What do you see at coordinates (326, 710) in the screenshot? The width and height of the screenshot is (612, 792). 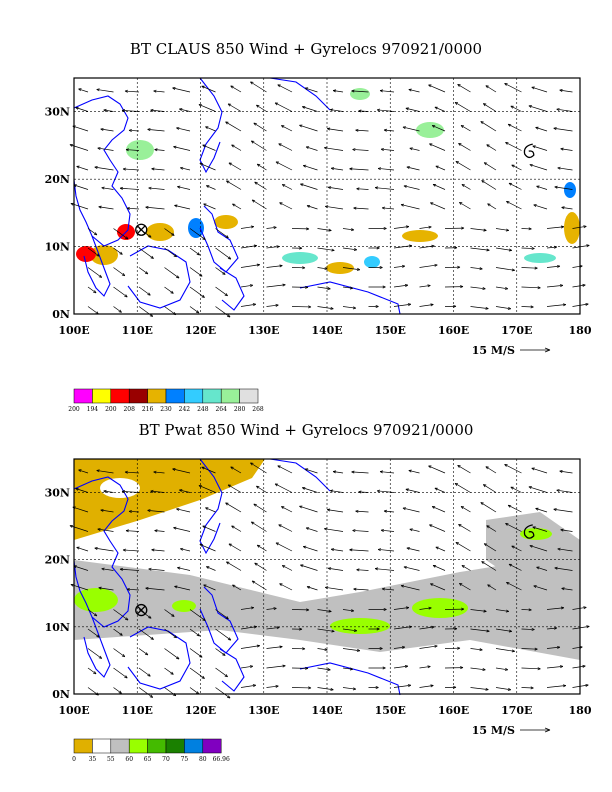 I see `lon-label: 140E` at bounding box center [326, 710].